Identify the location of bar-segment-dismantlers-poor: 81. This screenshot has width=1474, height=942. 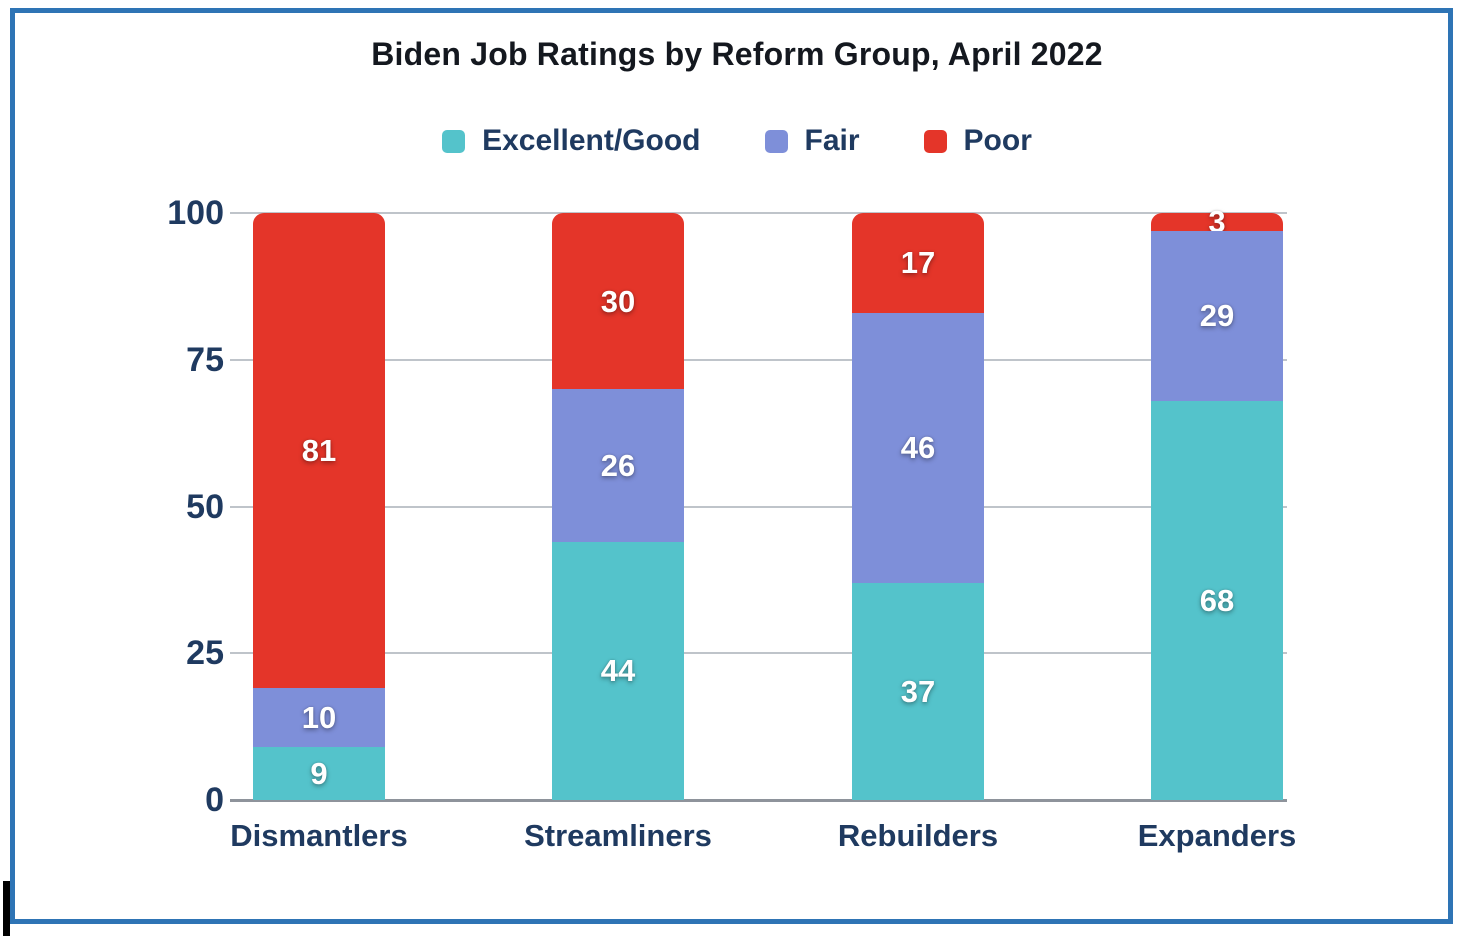
(319, 451).